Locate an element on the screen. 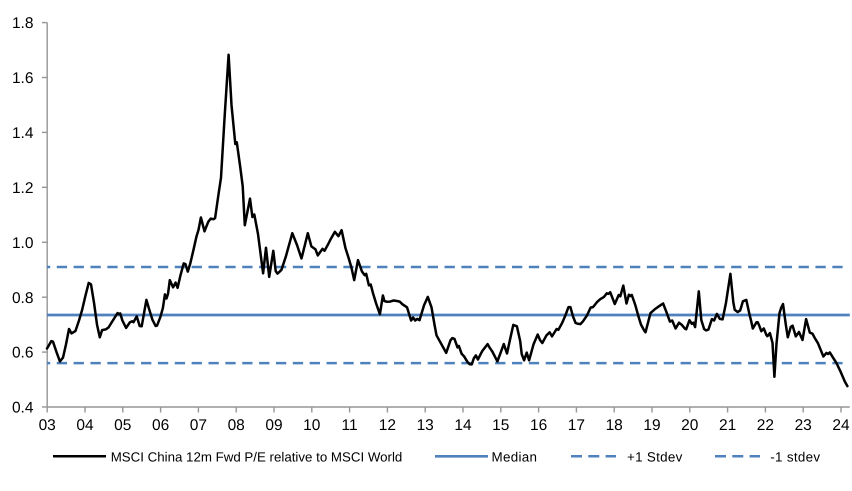 Image resolution: width=852 pixels, height=491 pixels. svg-text: -1 stdev is located at coordinates (795, 456).